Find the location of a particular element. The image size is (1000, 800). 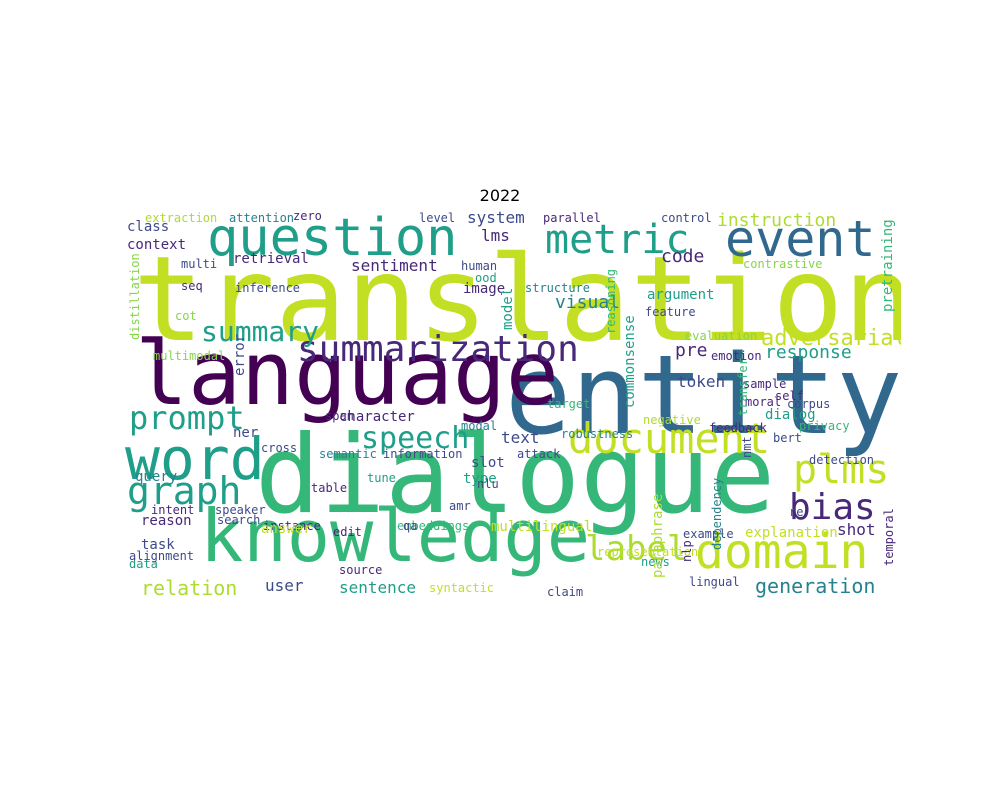

cloud-word-transfer: transfer is located at coordinates (743, 387).